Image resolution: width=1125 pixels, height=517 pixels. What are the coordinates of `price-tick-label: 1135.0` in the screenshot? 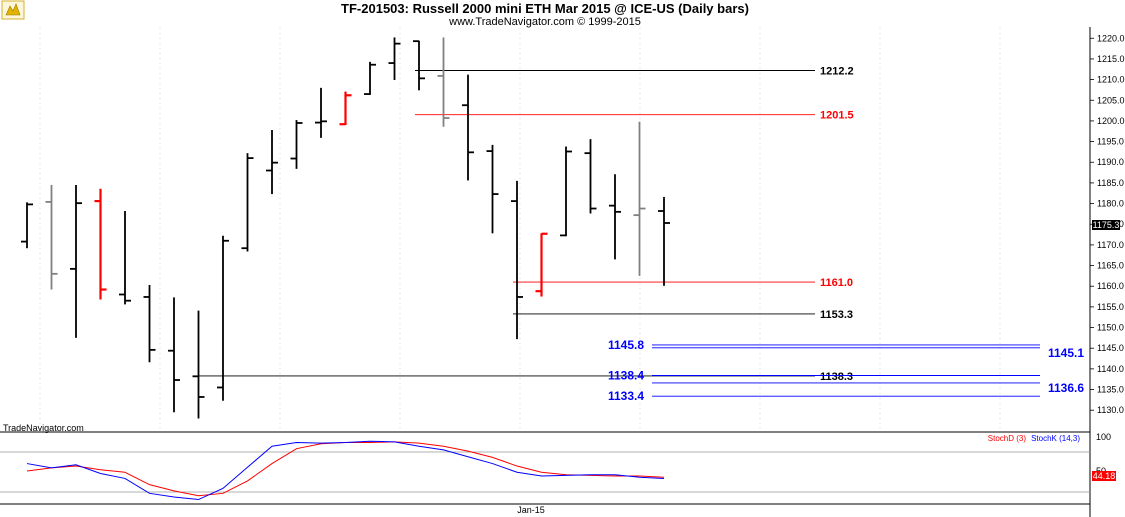 It's located at (1110, 390).